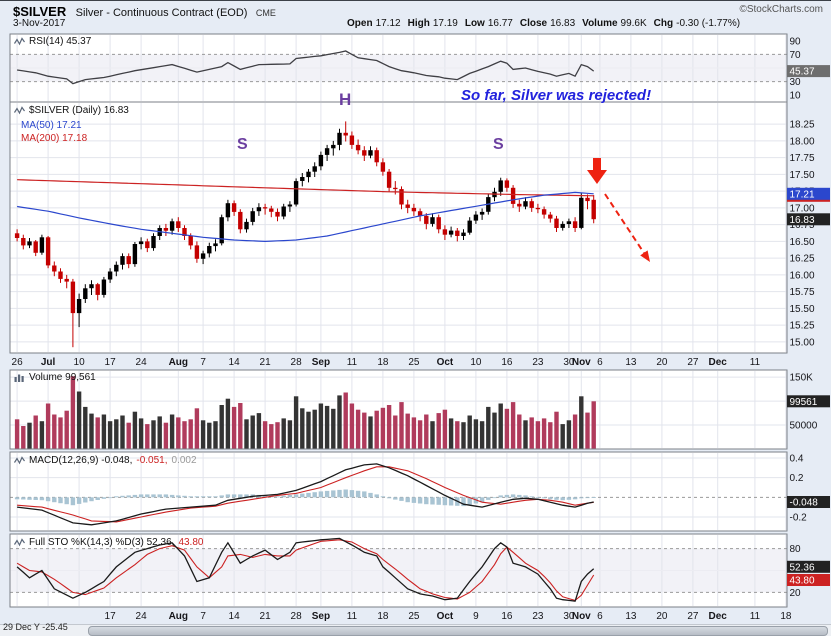  I want to click on macd-axis-label: 0.2, so click(797, 478).